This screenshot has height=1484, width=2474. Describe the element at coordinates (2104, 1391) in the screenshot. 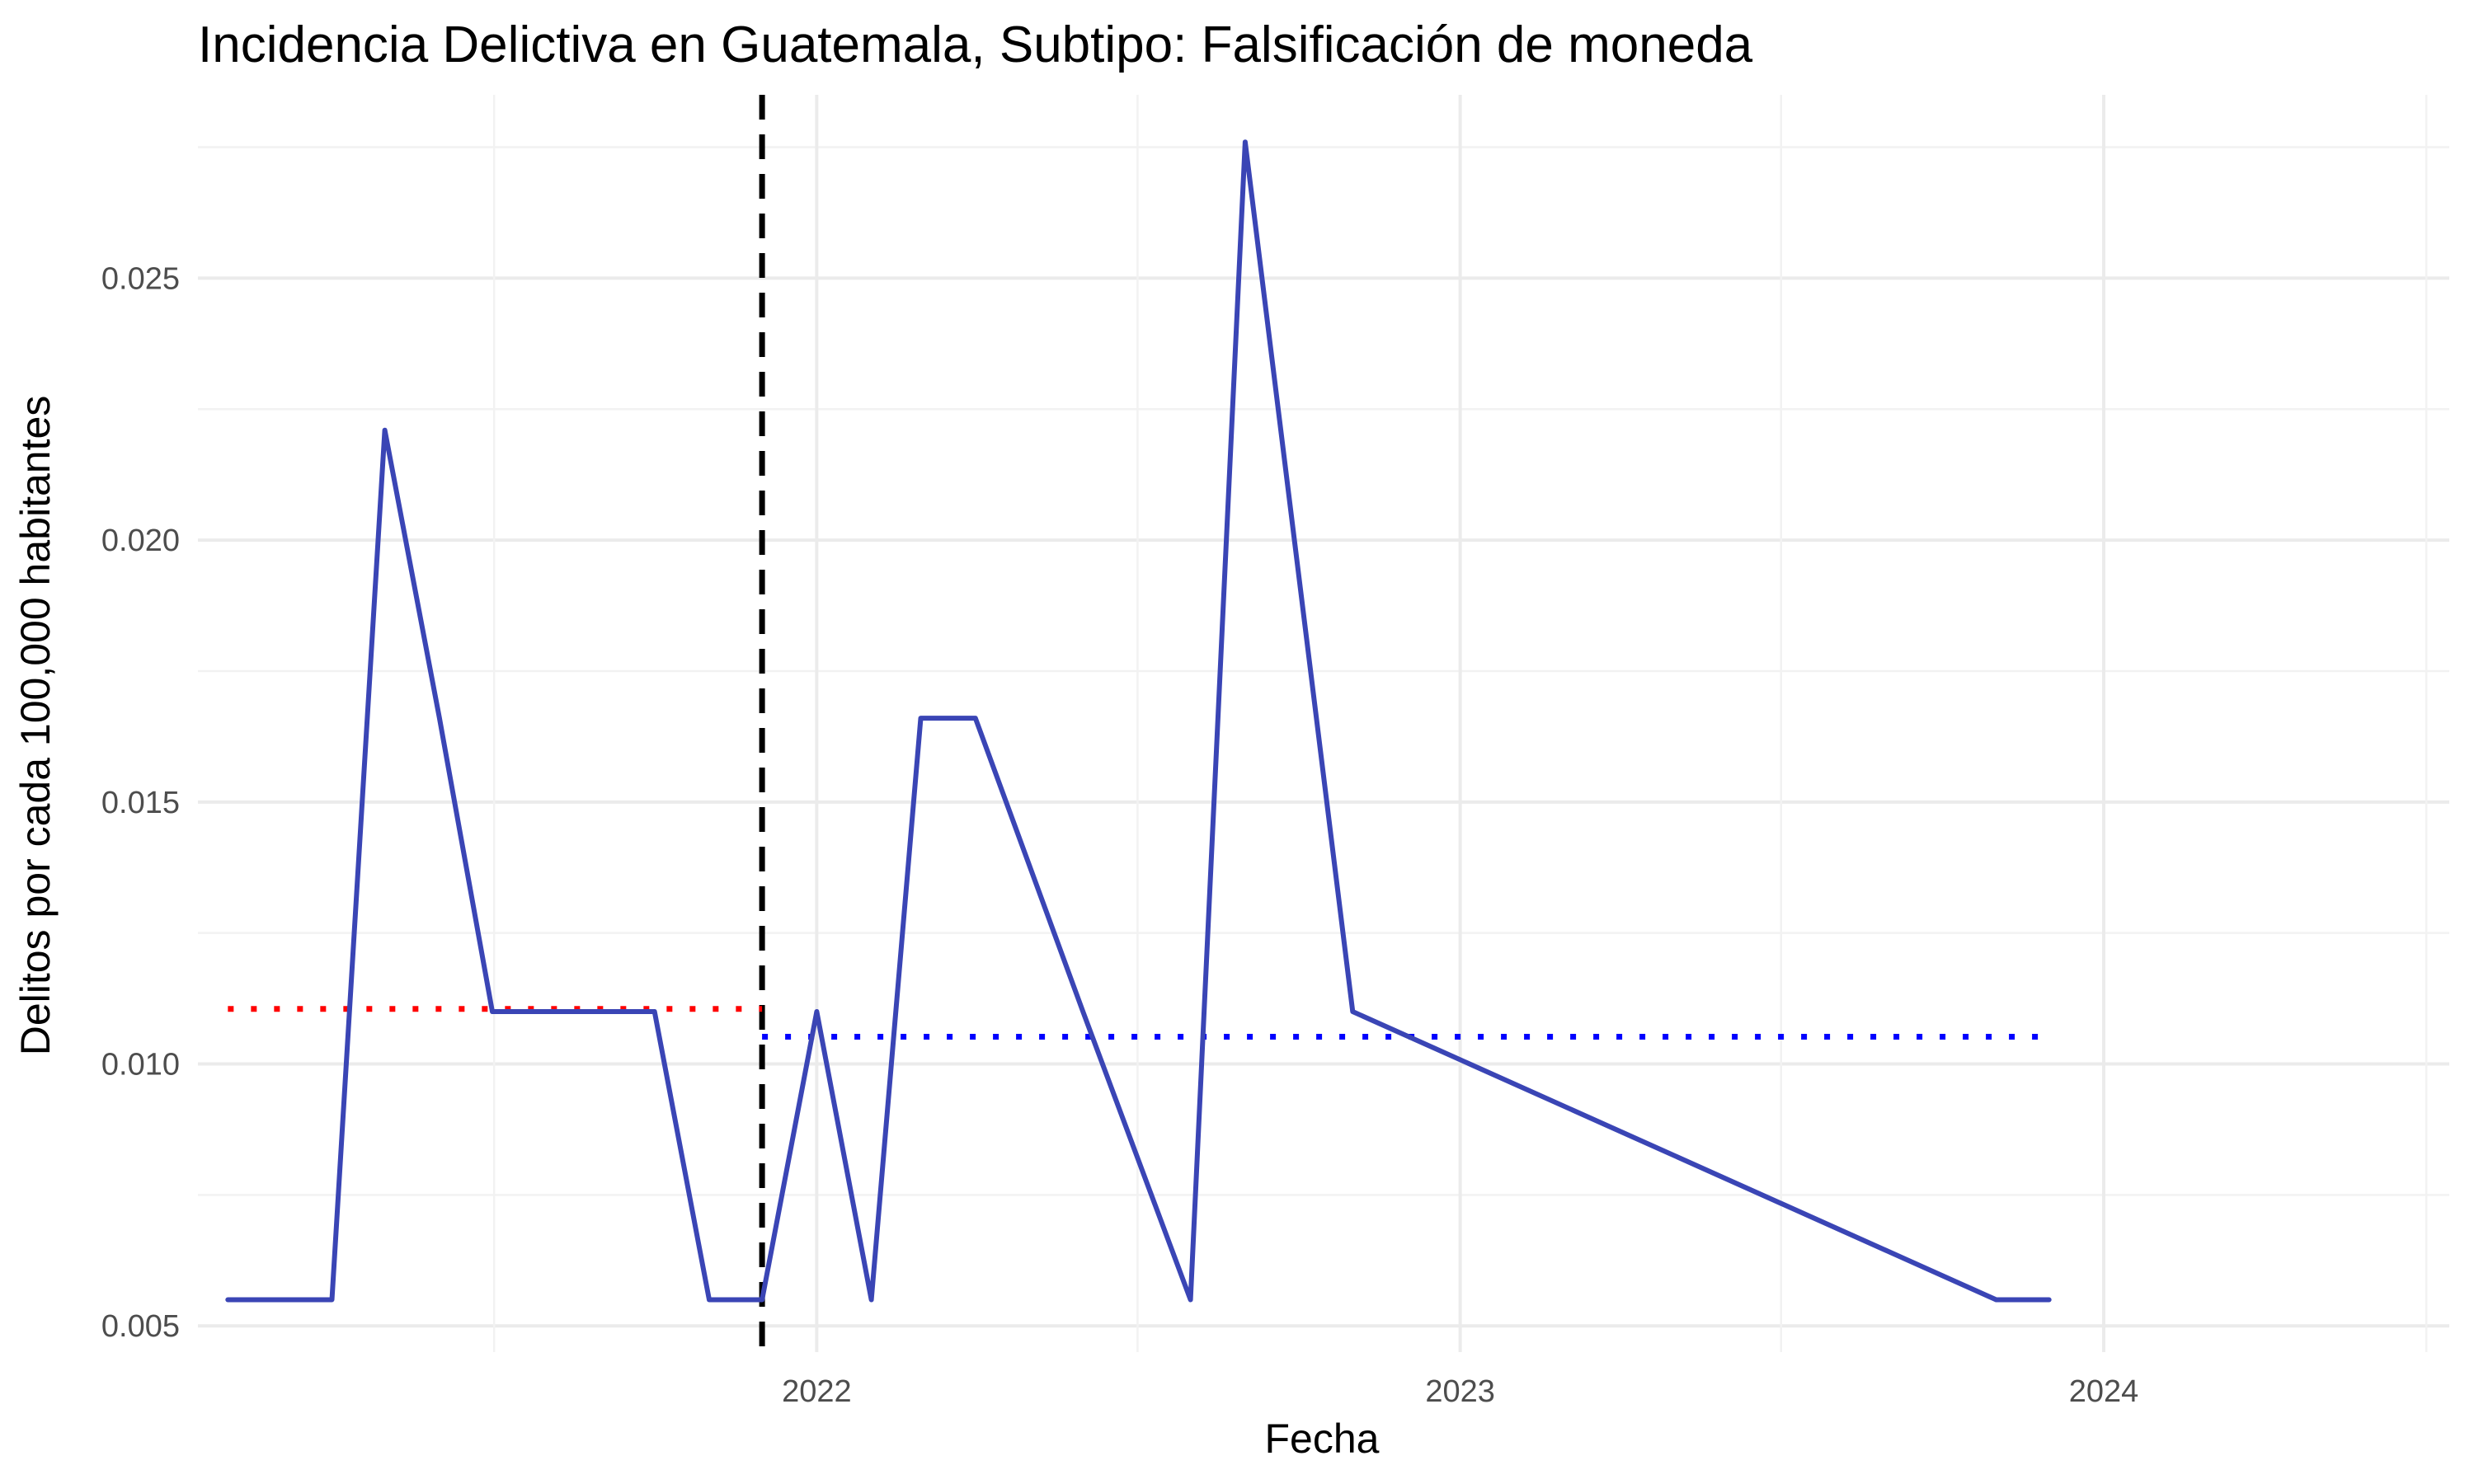

I see `x-tick-label: 2024` at that location.